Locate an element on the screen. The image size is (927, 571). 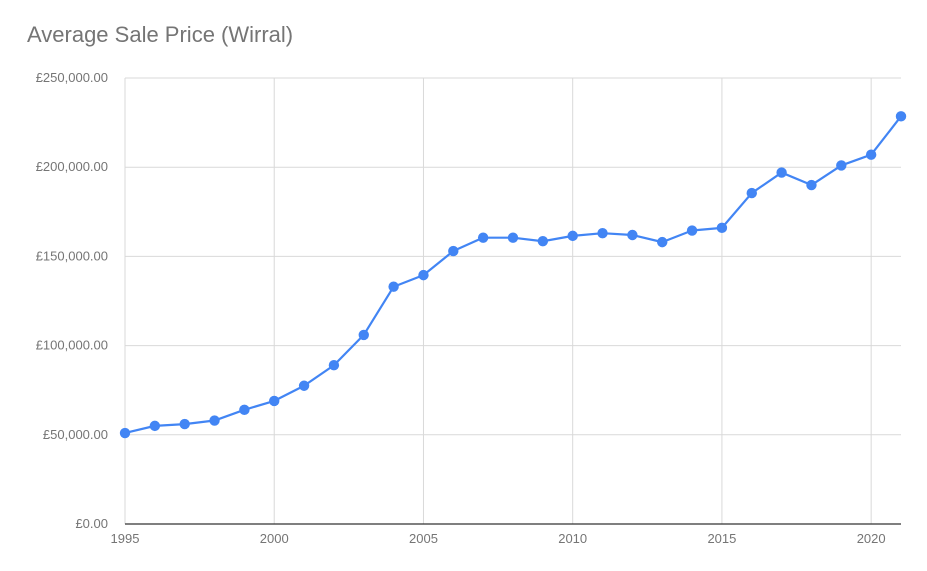
y-tick-label: £100,000.00 is located at coordinates (72, 345).